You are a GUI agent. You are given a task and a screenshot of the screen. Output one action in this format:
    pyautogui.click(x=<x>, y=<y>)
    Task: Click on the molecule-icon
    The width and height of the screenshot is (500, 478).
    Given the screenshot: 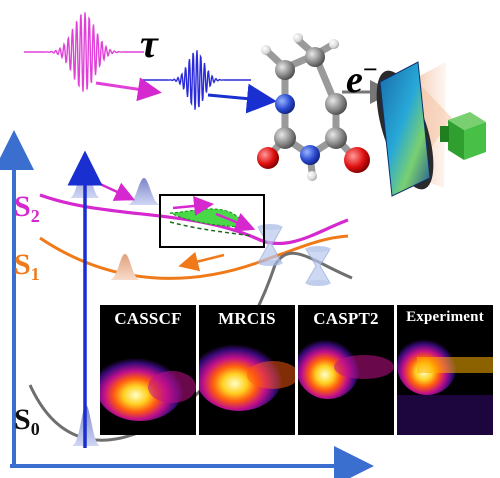 What is the action you would take?
    pyautogui.click(x=313, y=107)
    